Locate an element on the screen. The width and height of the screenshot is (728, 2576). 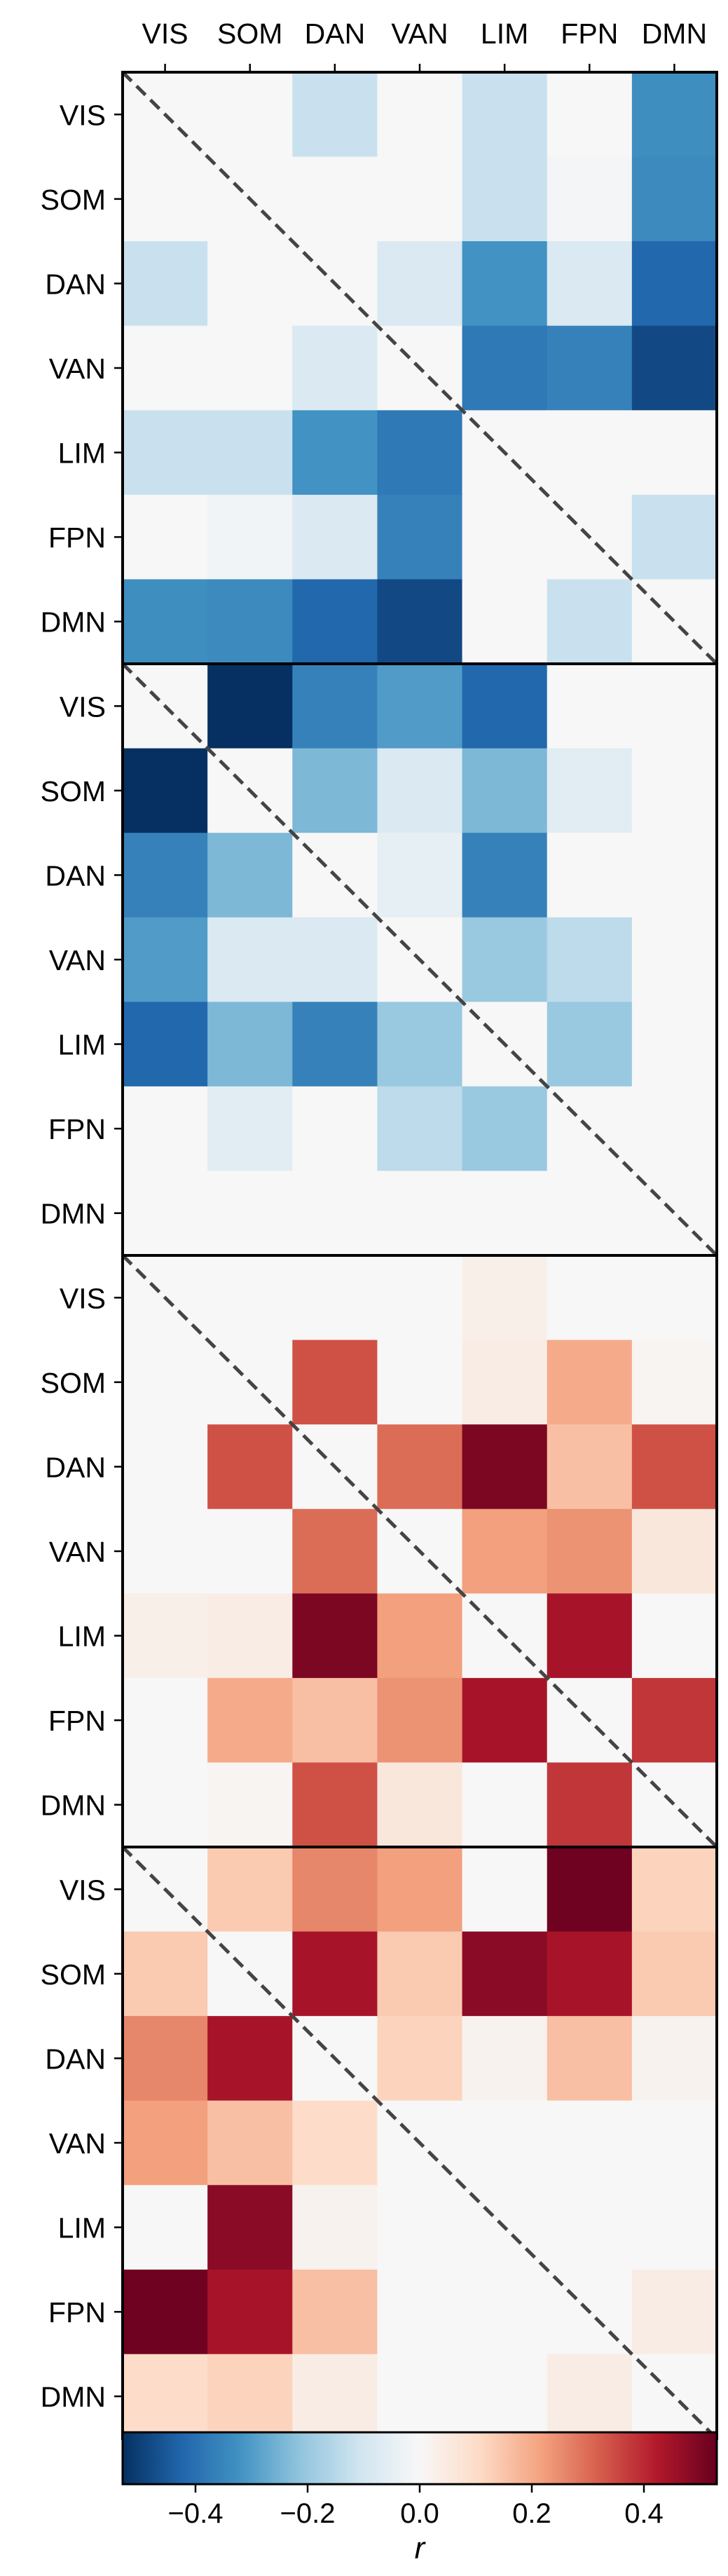
heatmap-cell-p3-vis-dan is located at coordinates (335, 1298).